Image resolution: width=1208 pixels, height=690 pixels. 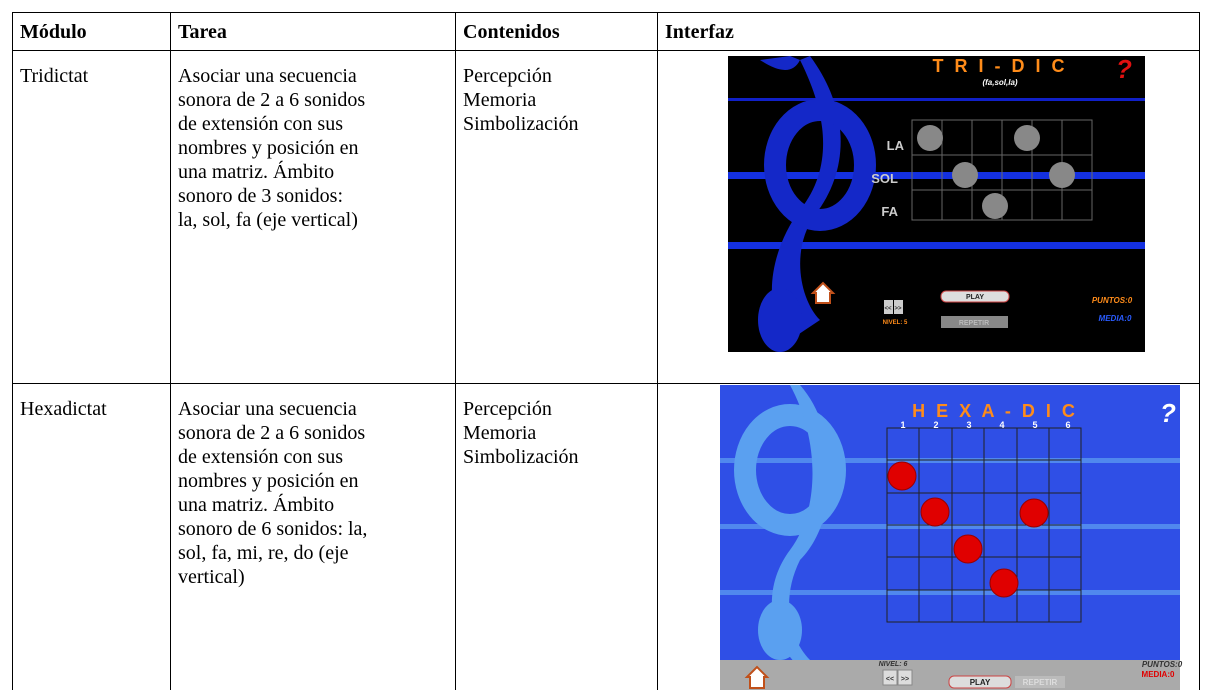 I want to click on column-number: 4, so click(x=1001, y=425).